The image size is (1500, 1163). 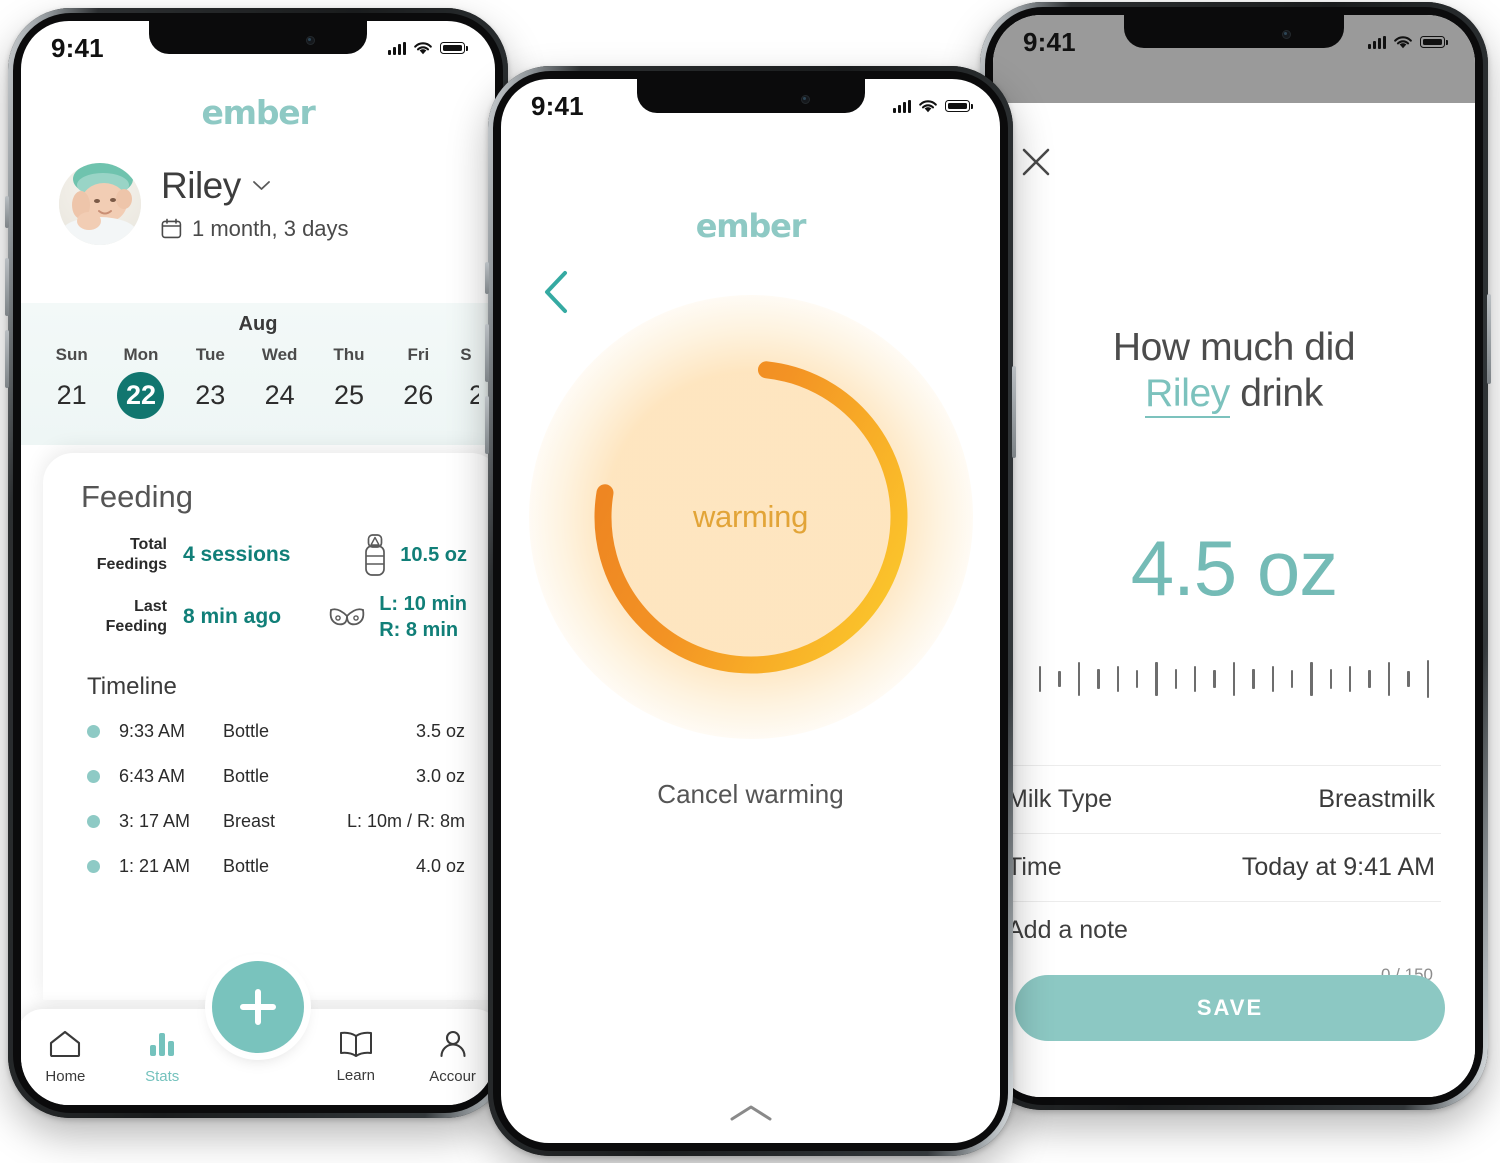 I want to click on feeding-card: Feeding Total Feedings 4 sessions, so click(x=269, y=726).